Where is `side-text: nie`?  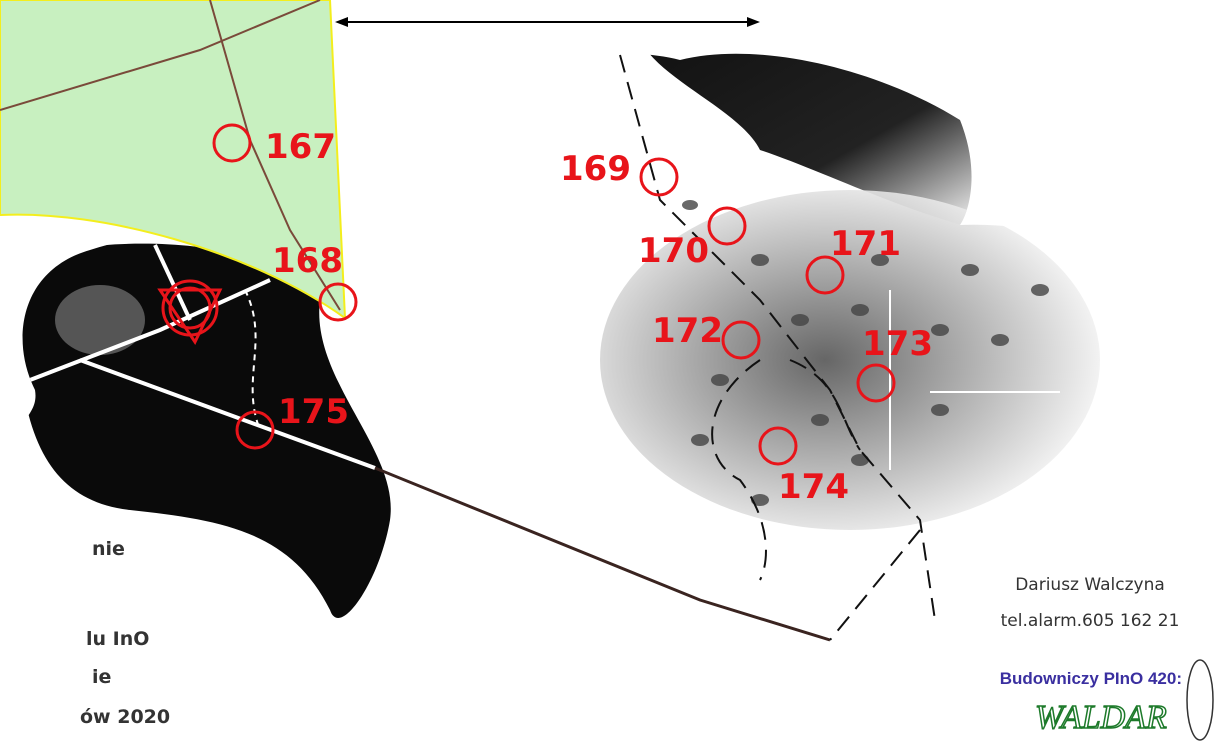
side-text: nie is located at coordinates (108, 549).